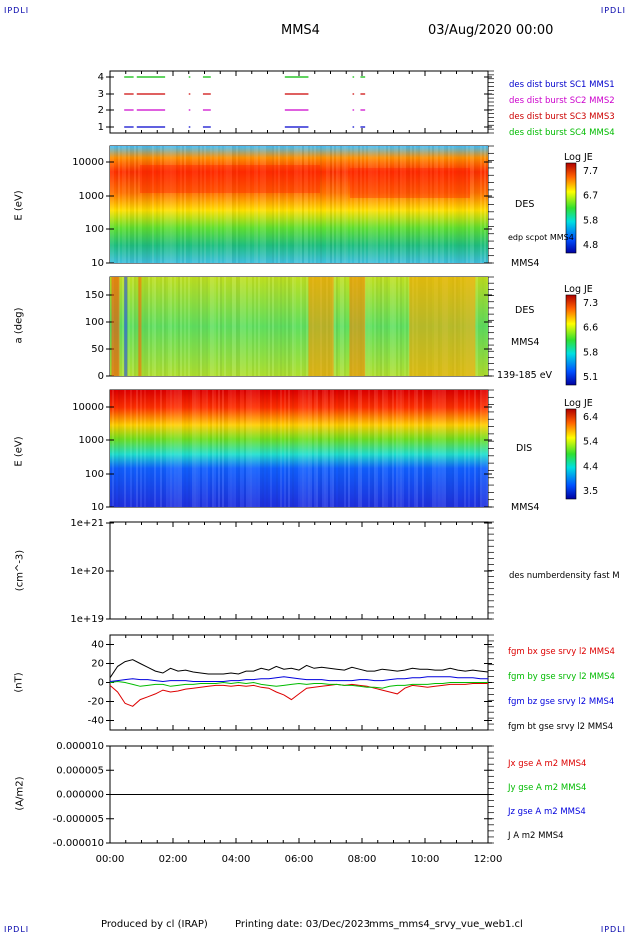  I want to click on heatmap-des-energy, so click(299, 204).